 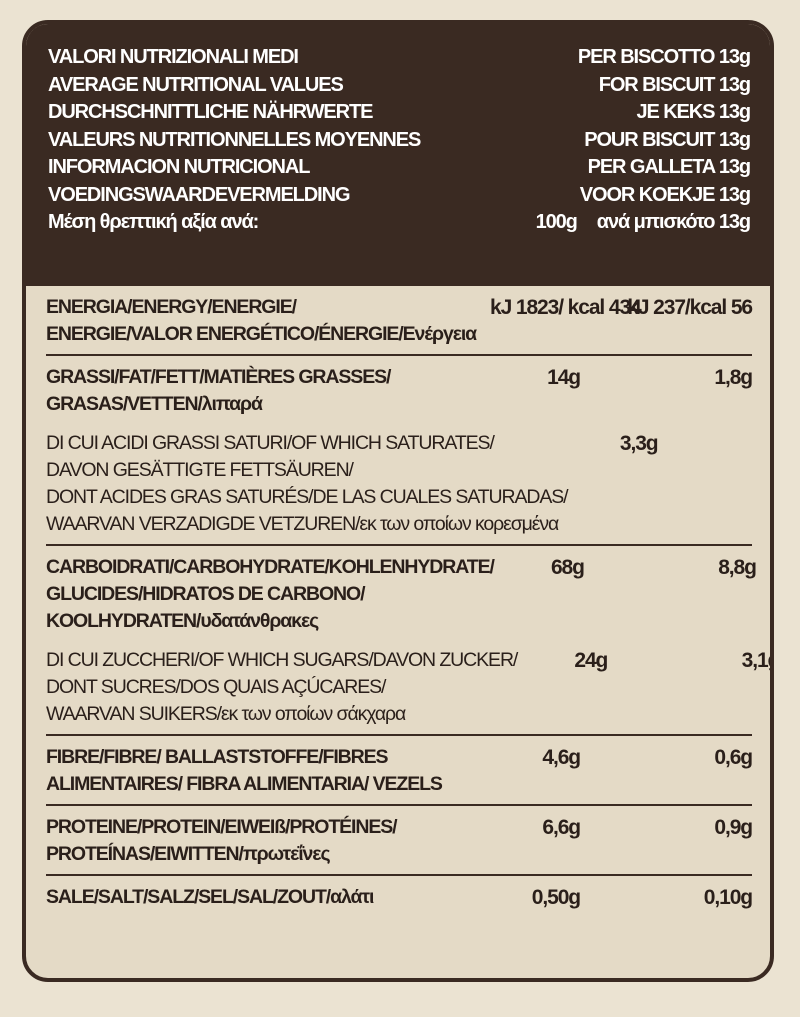 What do you see at coordinates (216, 687) in the screenshot?
I see `nutrient-label-line: DONT SUCRES/DOS QUAIS AÇÚCARES/` at bounding box center [216, 687].